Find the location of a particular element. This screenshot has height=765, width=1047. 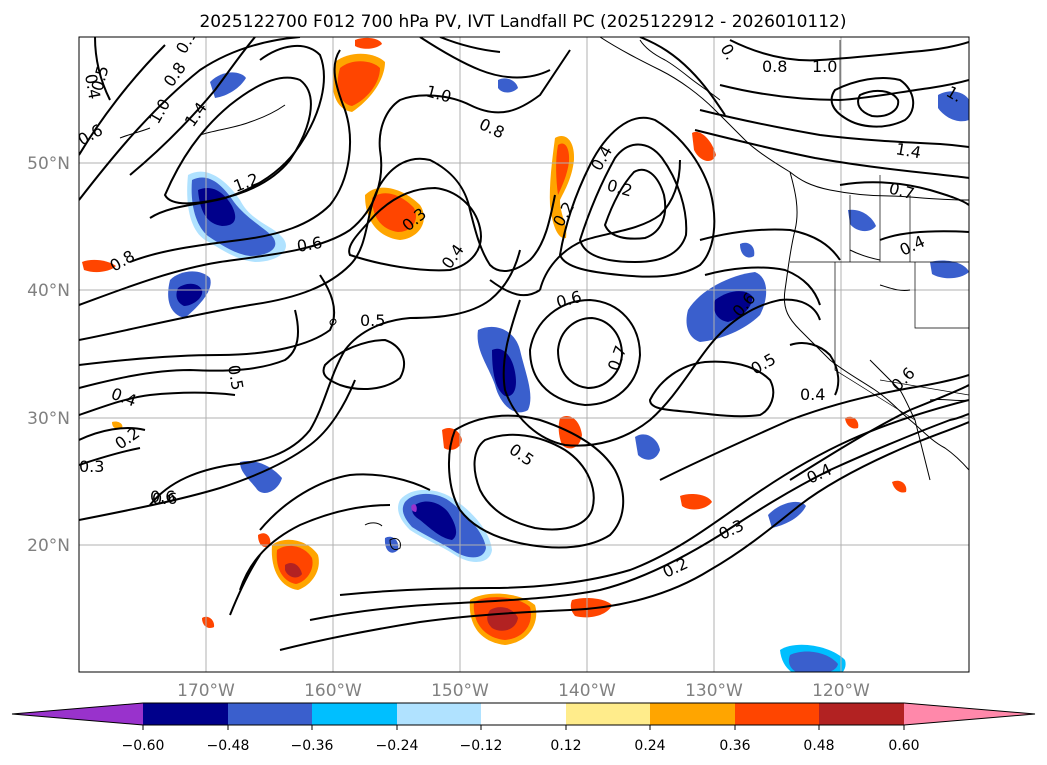

colorbar-tick-label: 0.60 is located at coordinates (903, 746).